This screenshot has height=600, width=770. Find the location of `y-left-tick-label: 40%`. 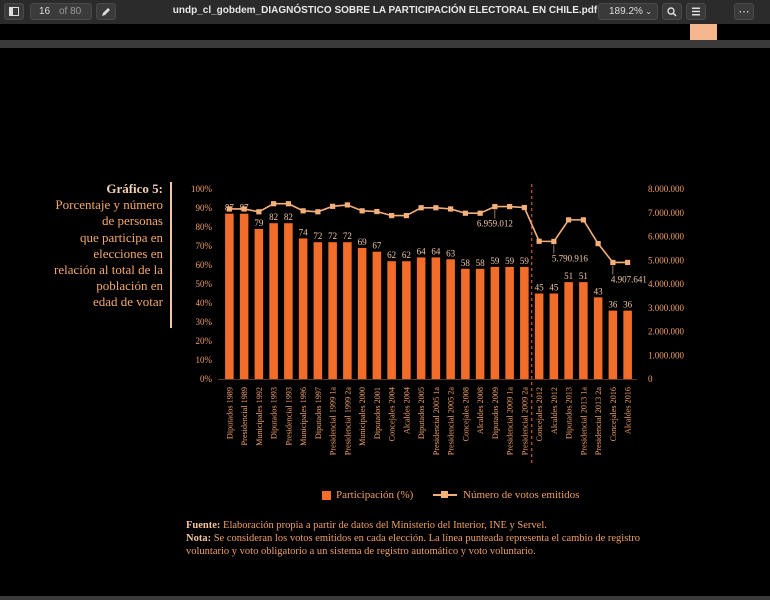

y-left-tick-label: 40% is located at coordinates (204, 303).